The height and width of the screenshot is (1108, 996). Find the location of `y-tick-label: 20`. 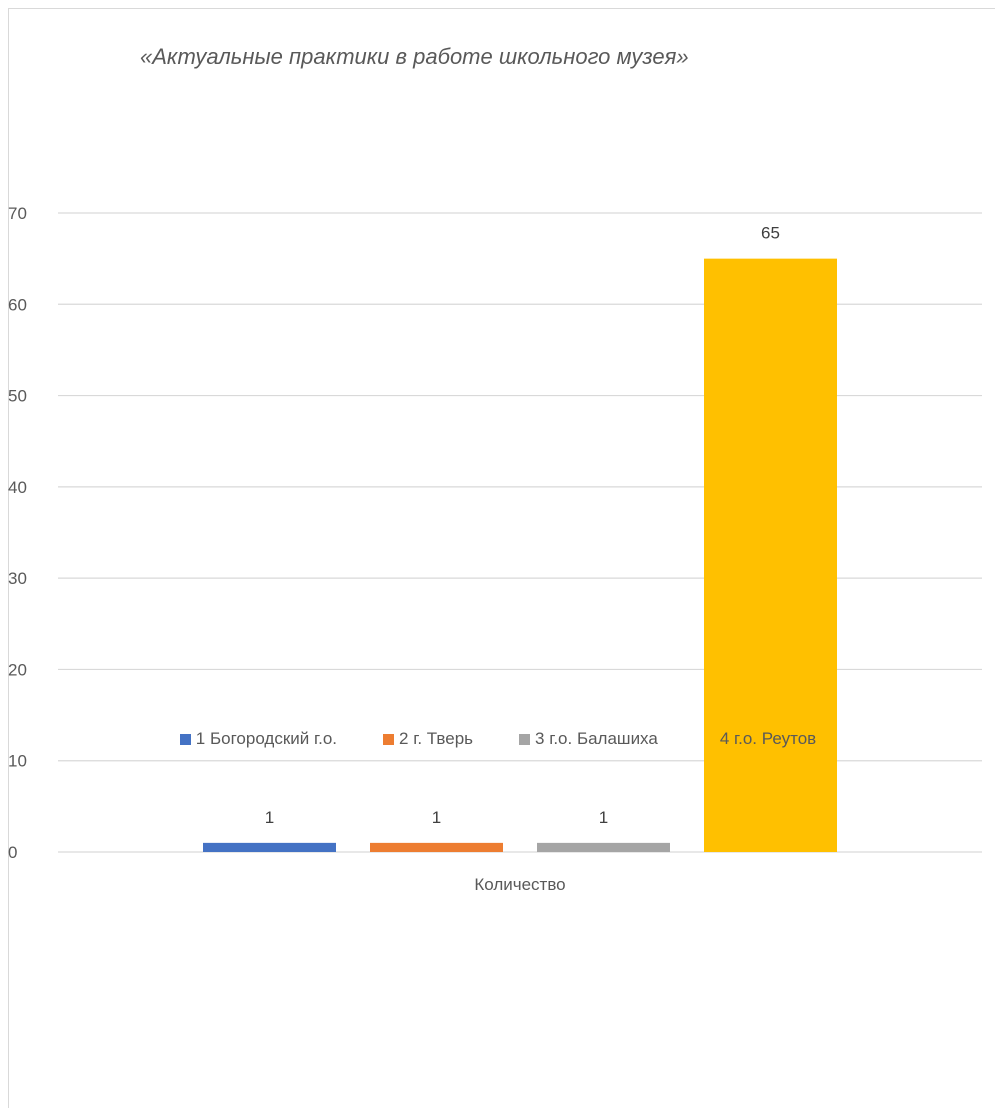

y-tick-label: 20 is located at coordinates (17, 669).